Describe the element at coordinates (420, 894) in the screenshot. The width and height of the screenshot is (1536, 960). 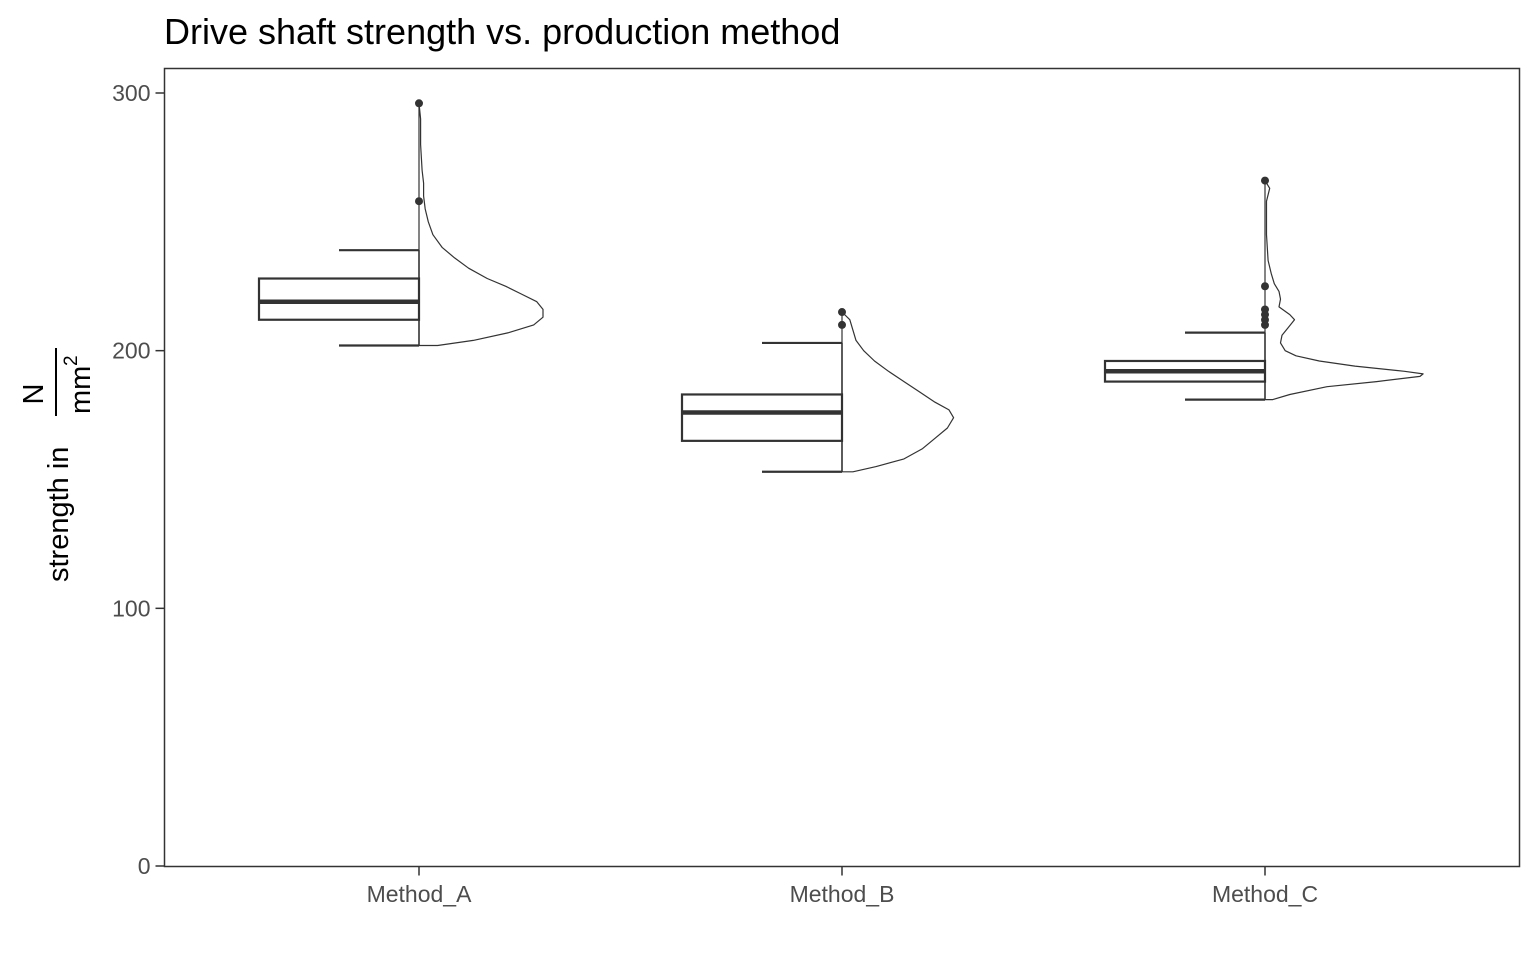
I see `x-tick-label: Method_A` at that location.